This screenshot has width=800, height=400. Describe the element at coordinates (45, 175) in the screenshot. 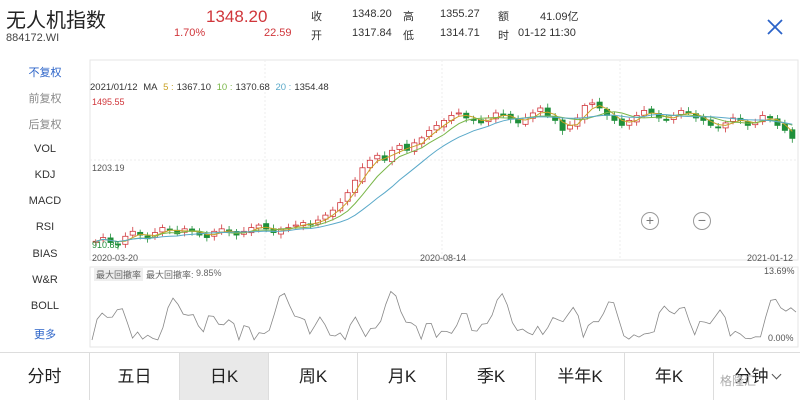

I see `menu-kdj: KDJ` at that location.